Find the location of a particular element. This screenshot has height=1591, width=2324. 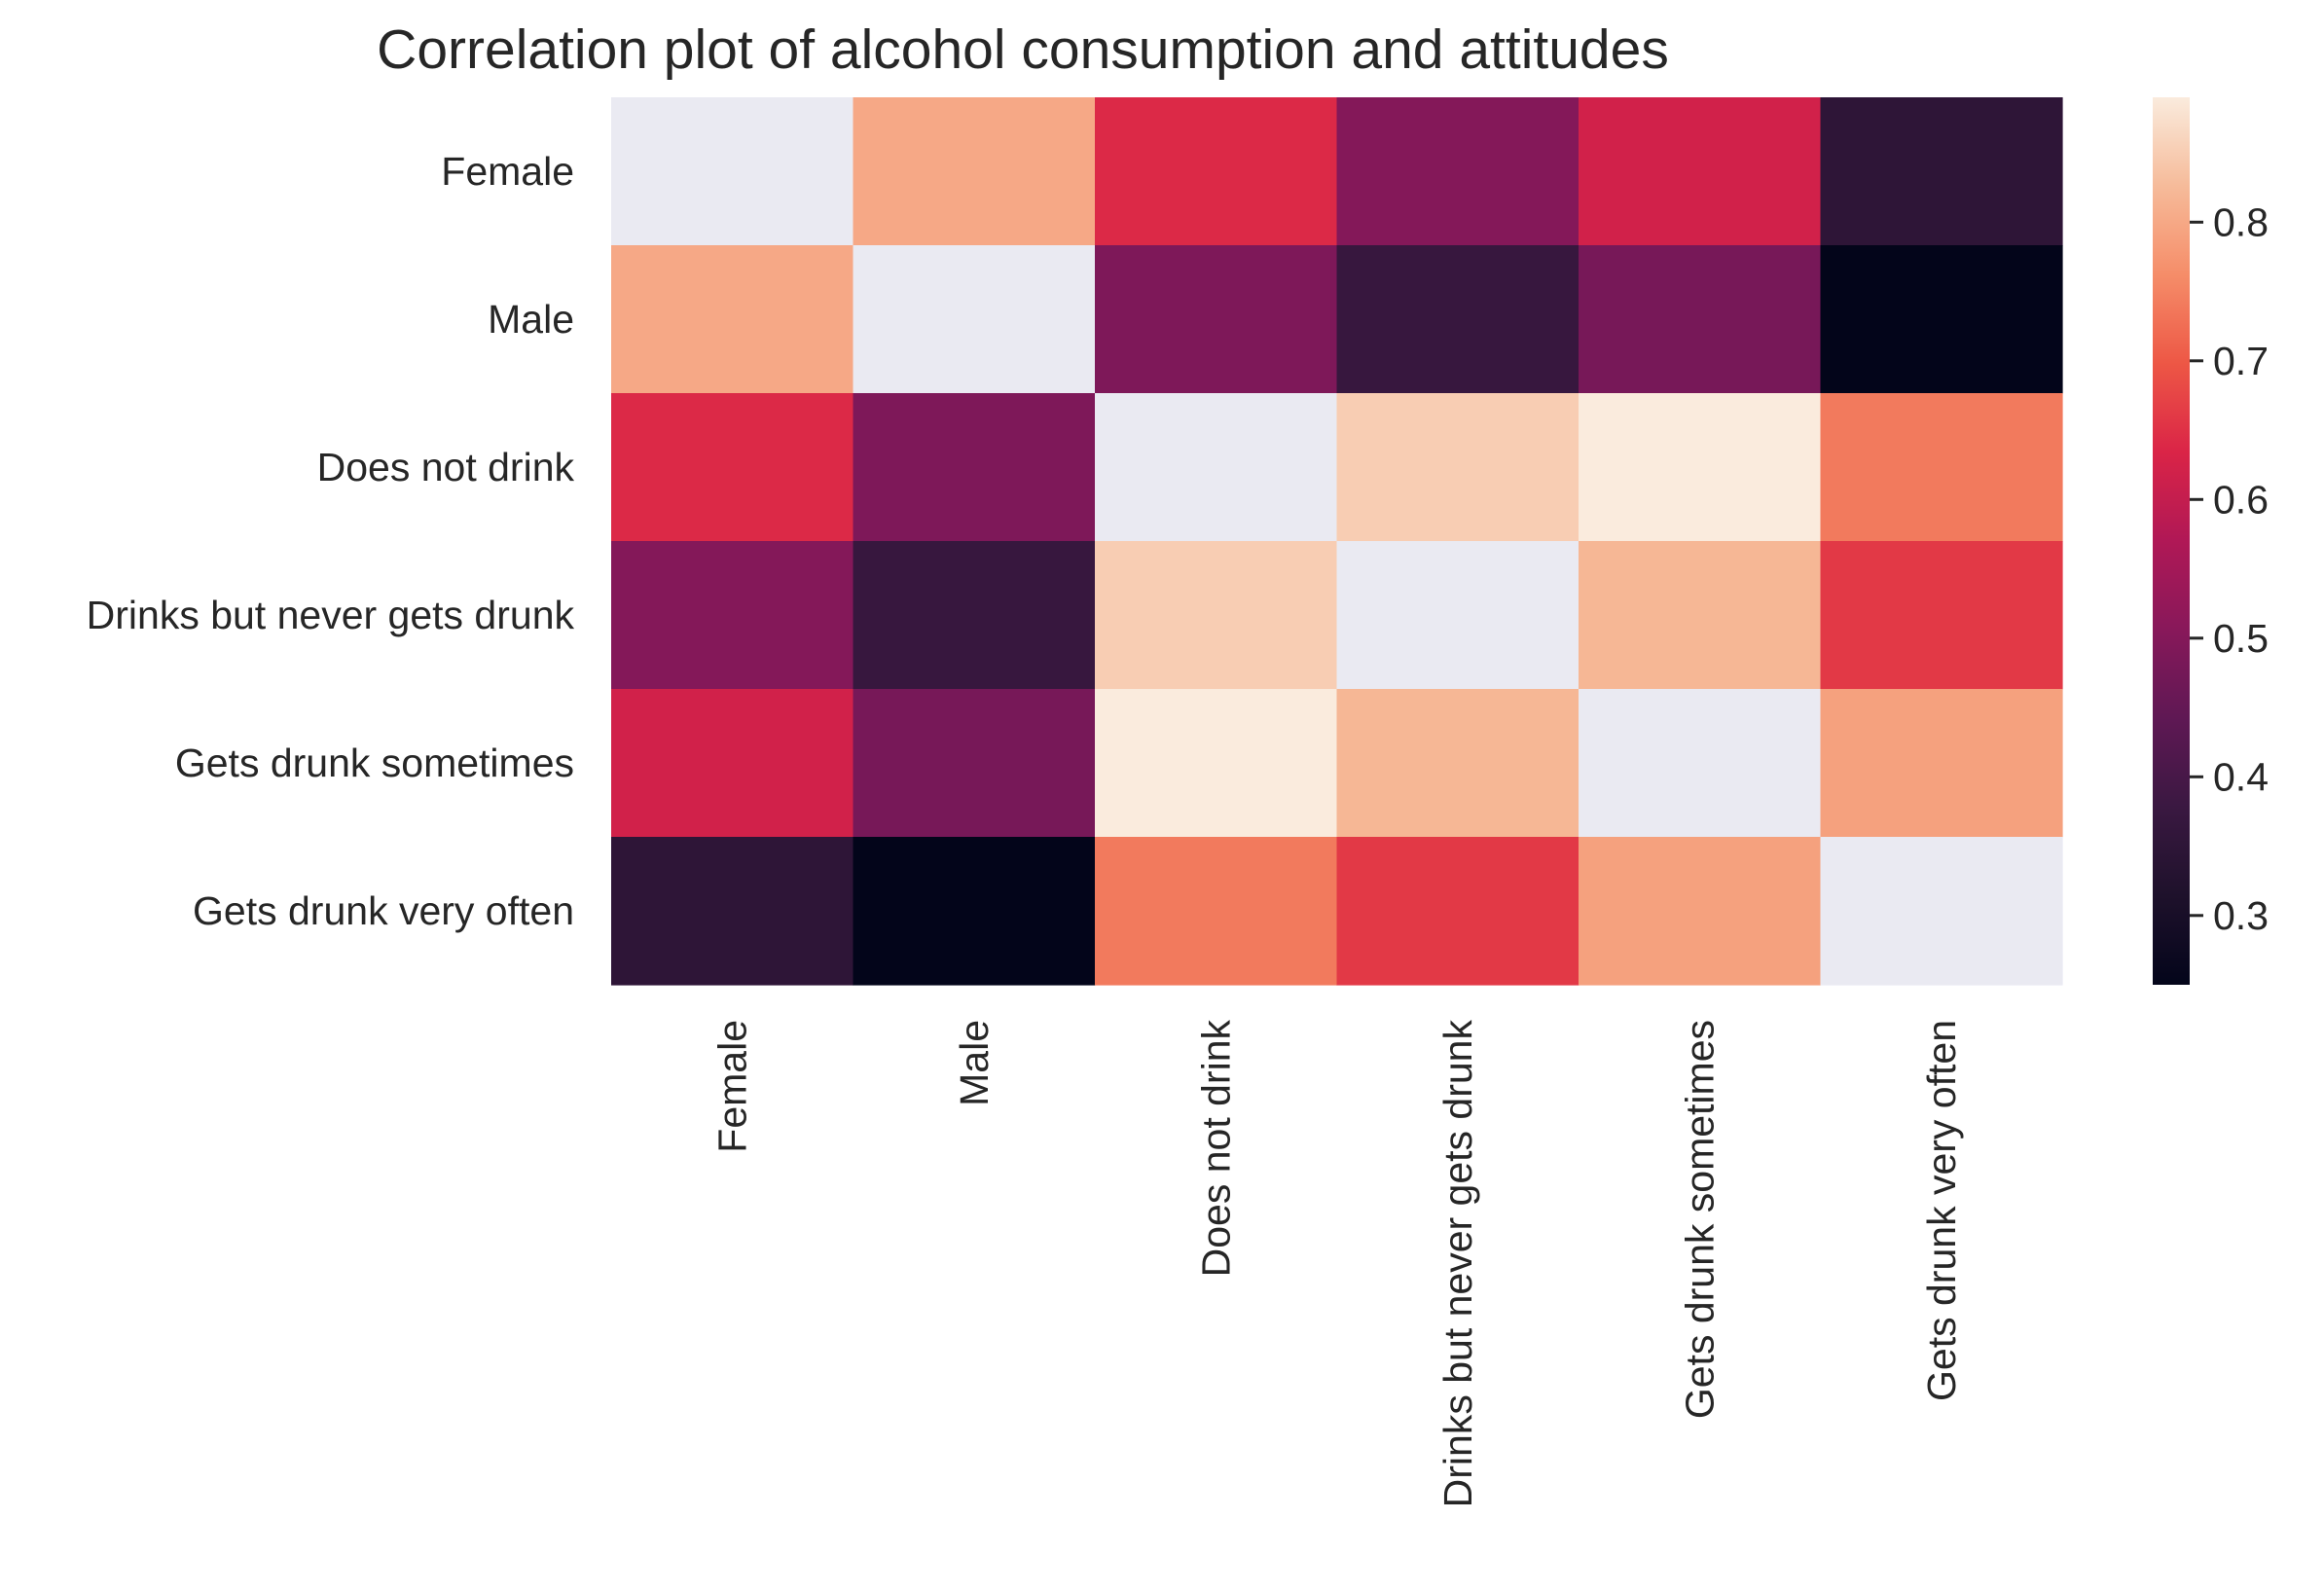

y-tick-label: Does not drink is located at coordinates (446, 467).